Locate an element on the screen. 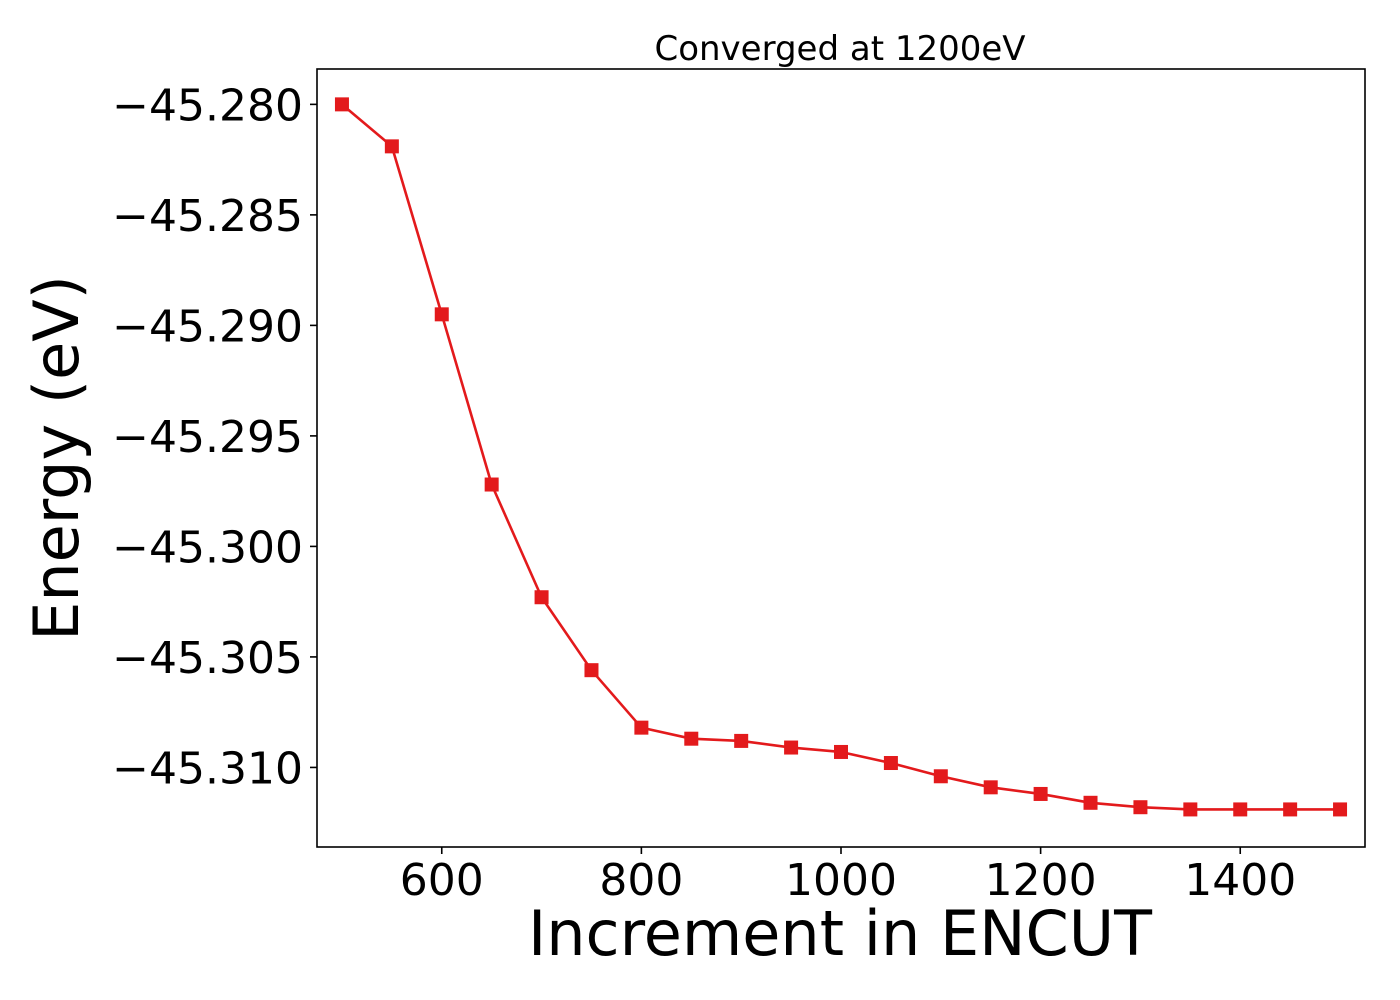 Image resolution: width=1400 pixels, height=1000 pixels. chart-title: Converged at 1200eV is located at coordinates (839, 49).